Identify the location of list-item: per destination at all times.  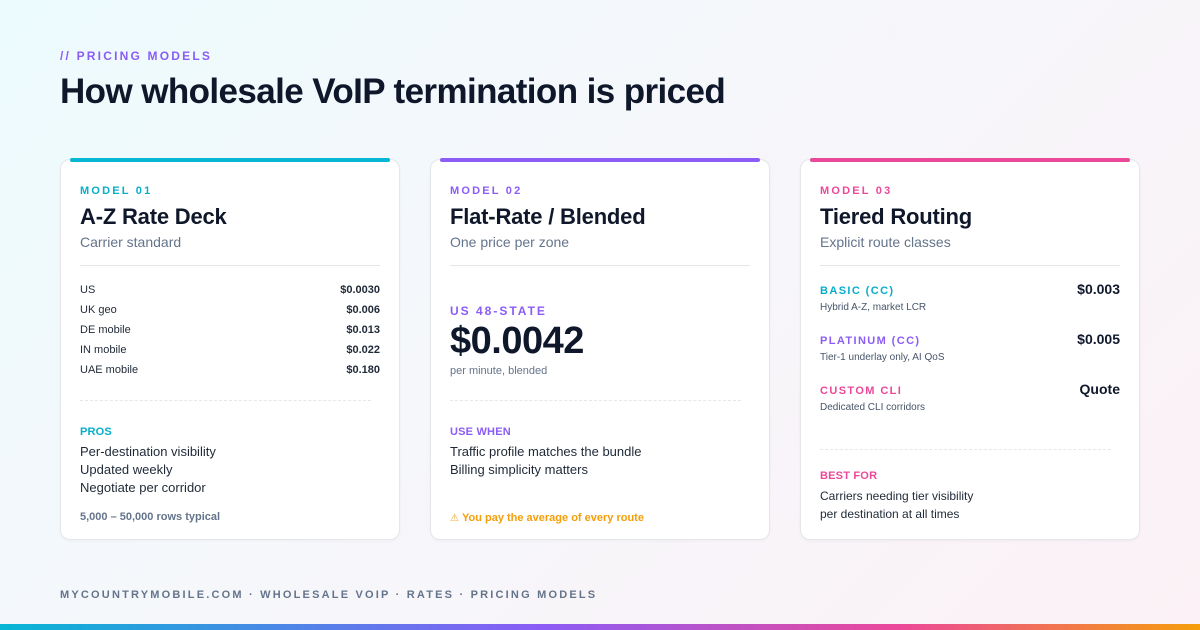
(890, 514).